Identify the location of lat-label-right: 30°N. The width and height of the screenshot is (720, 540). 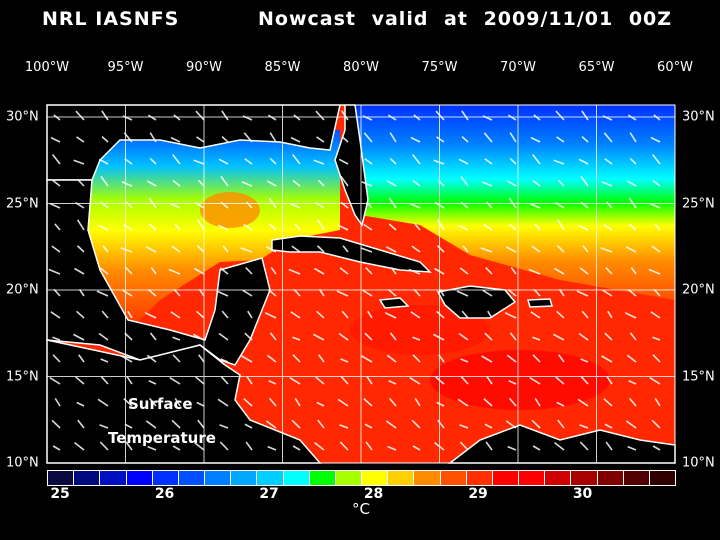
(698, 117).